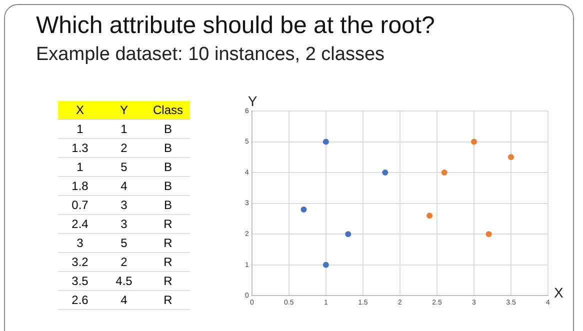 This screenshot has width=583, height=331. Describe the element at coordinates (124, 281) in the screenshot. I see `text: 4.5` at that location.